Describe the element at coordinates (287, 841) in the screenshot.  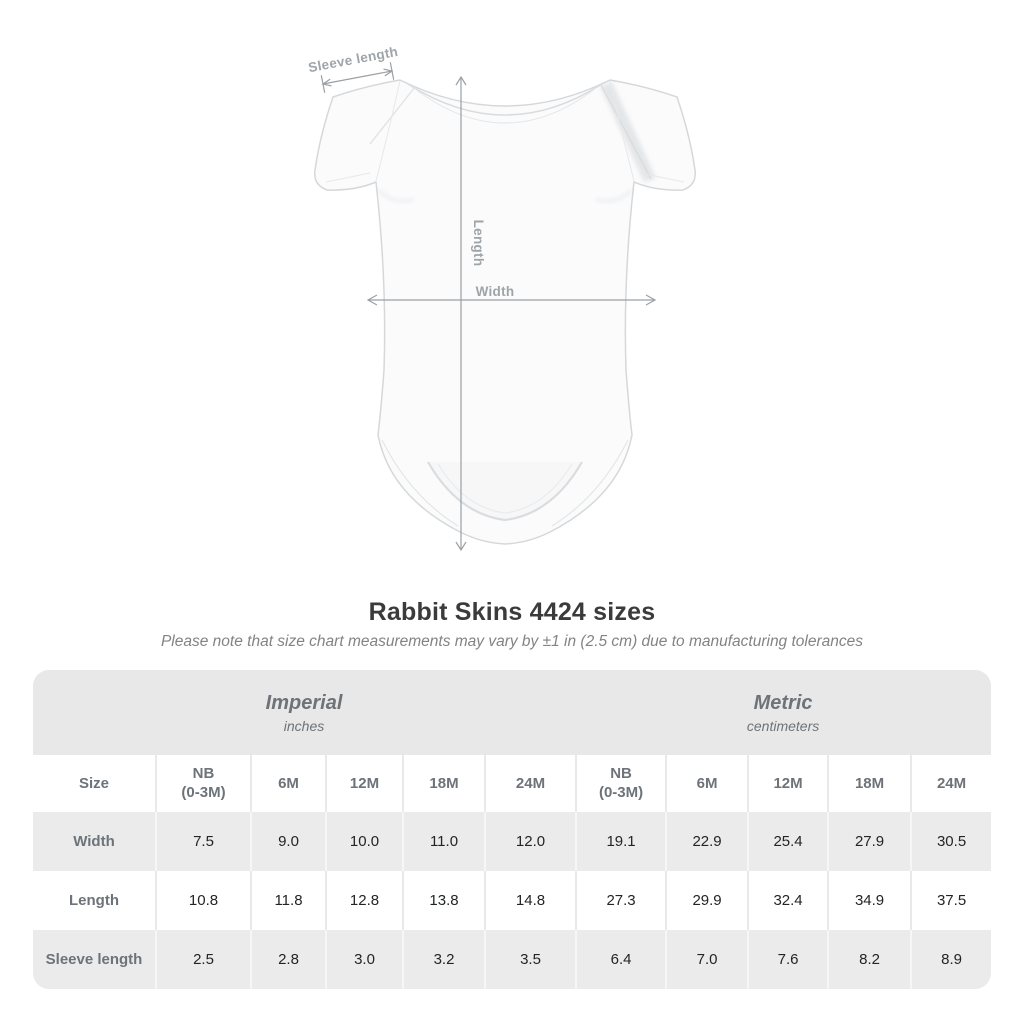
I see `cell: 9.0` at that location.